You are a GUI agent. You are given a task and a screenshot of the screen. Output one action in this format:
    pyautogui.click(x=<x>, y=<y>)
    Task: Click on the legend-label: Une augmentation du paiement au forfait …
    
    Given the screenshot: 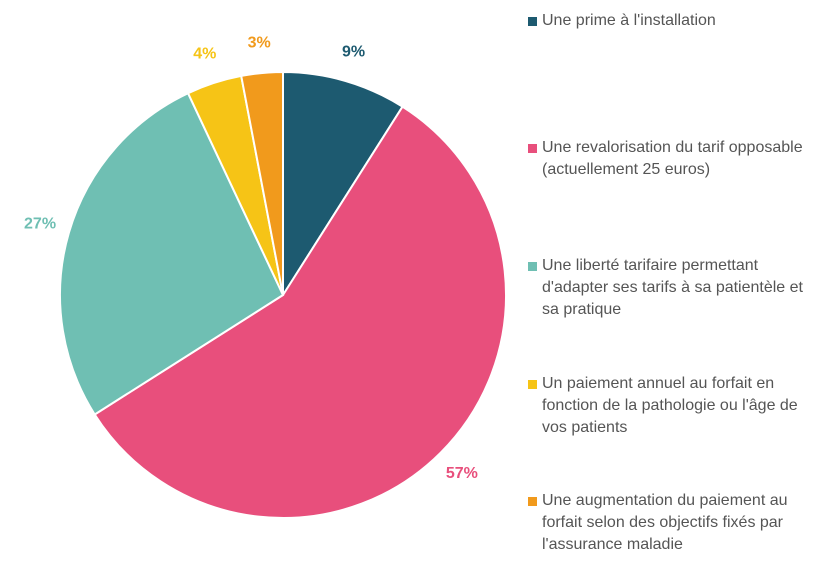 What is the action you would take?
    pyautogui.click(x=665, y=522)
    